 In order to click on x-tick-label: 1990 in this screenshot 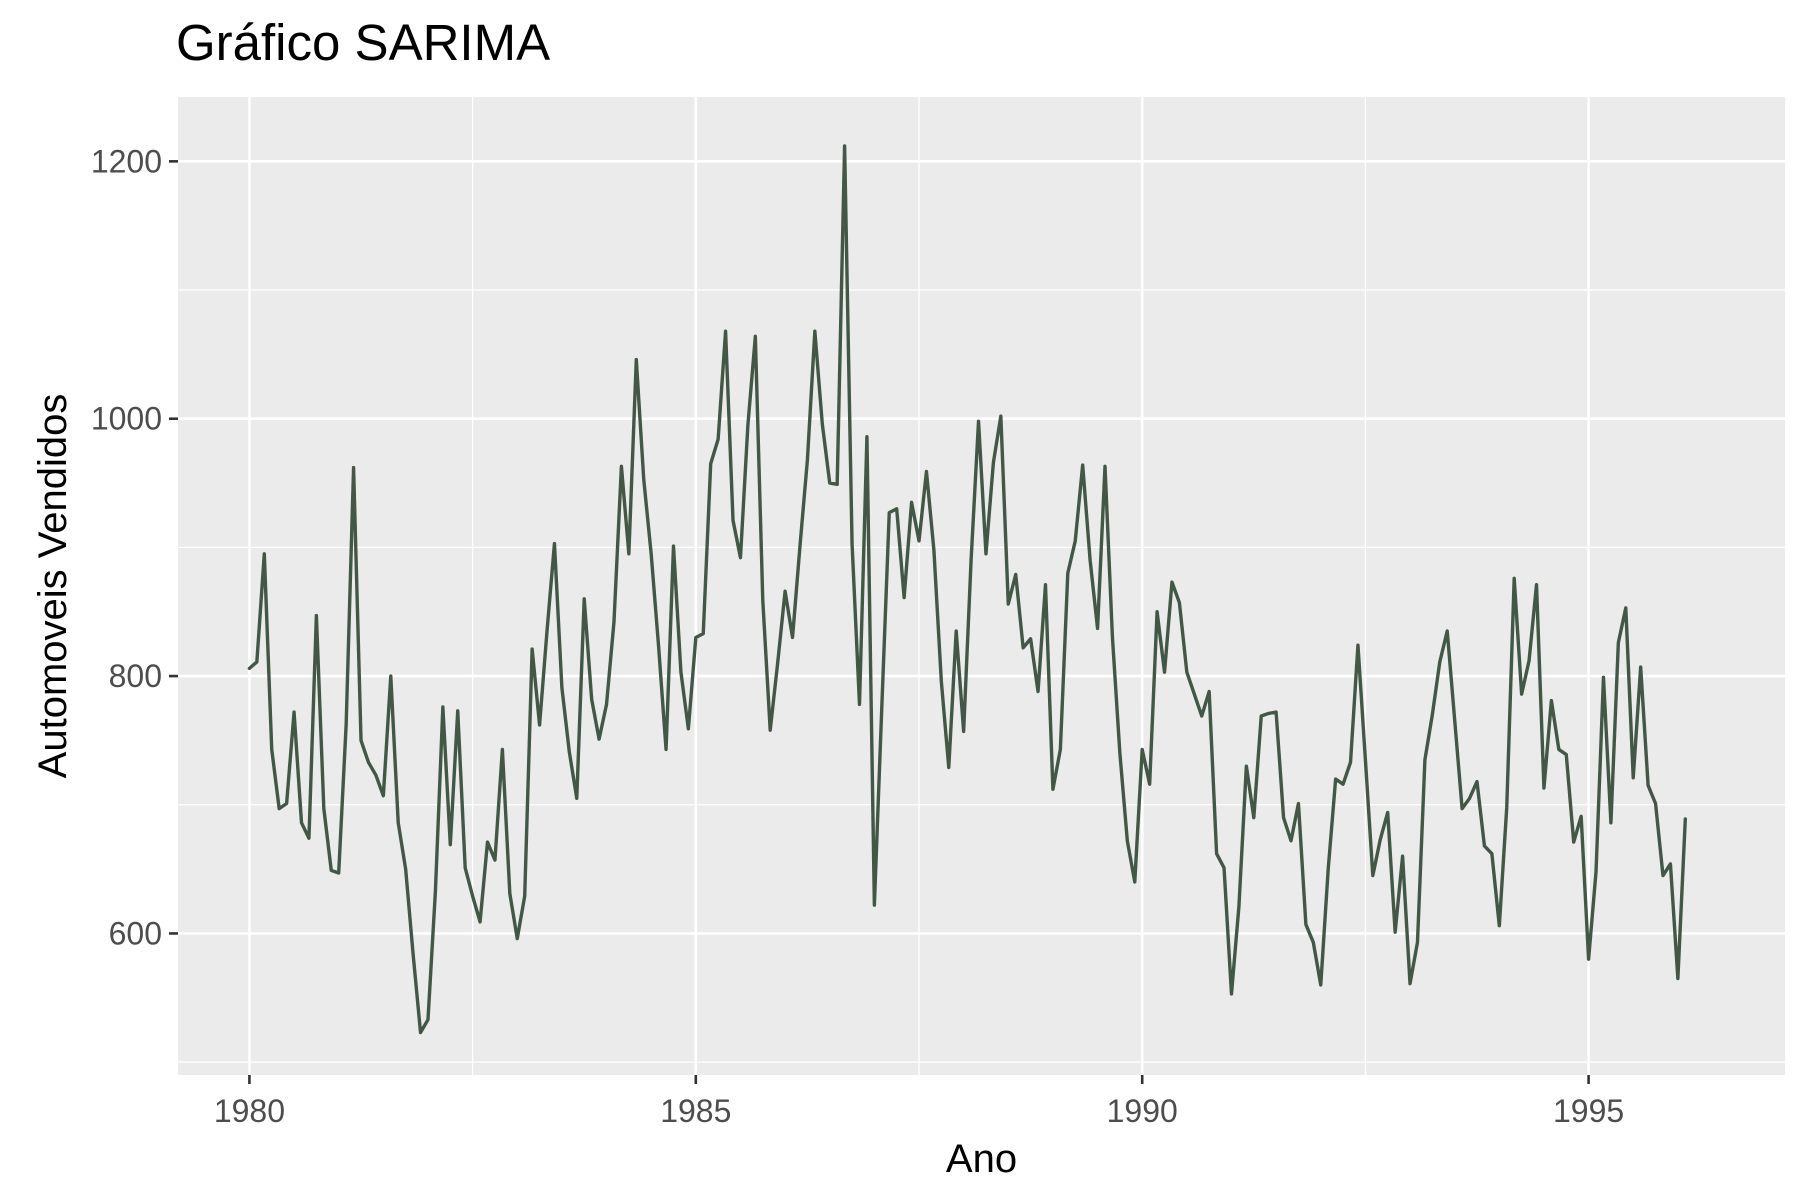, I will do `click(1142, 1111)`.